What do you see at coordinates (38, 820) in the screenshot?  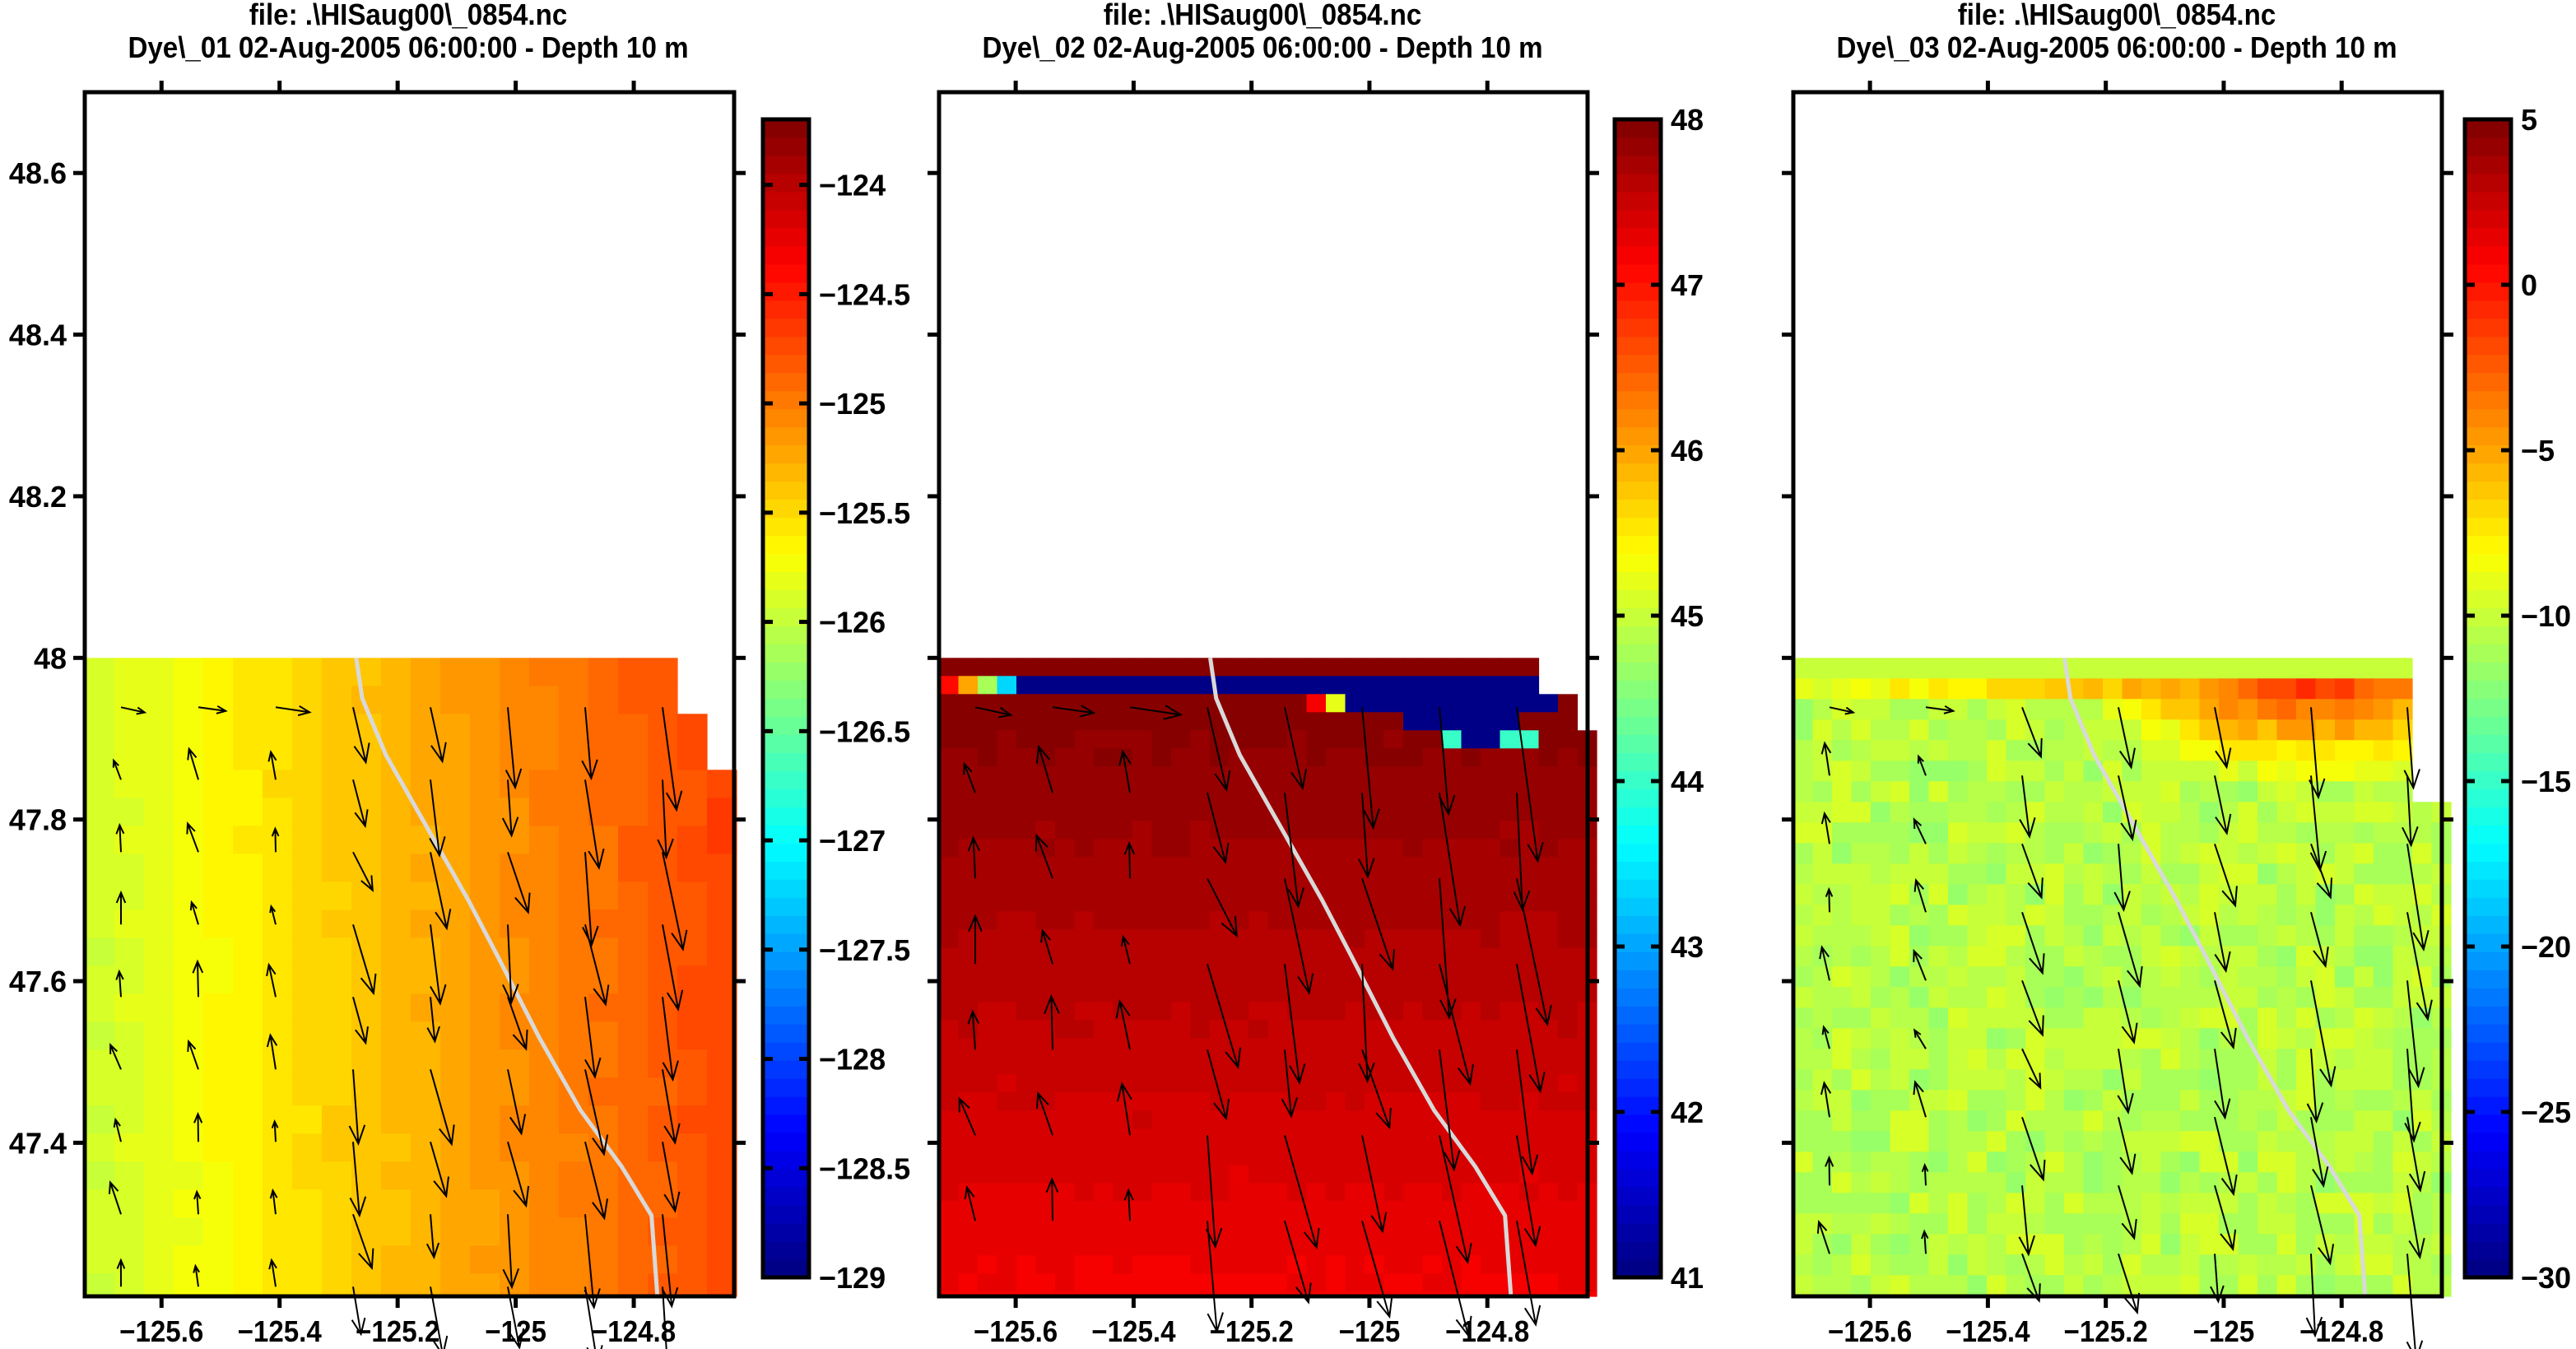 I see `y-tick-label: 47.8` at bounding box center [38, 820].